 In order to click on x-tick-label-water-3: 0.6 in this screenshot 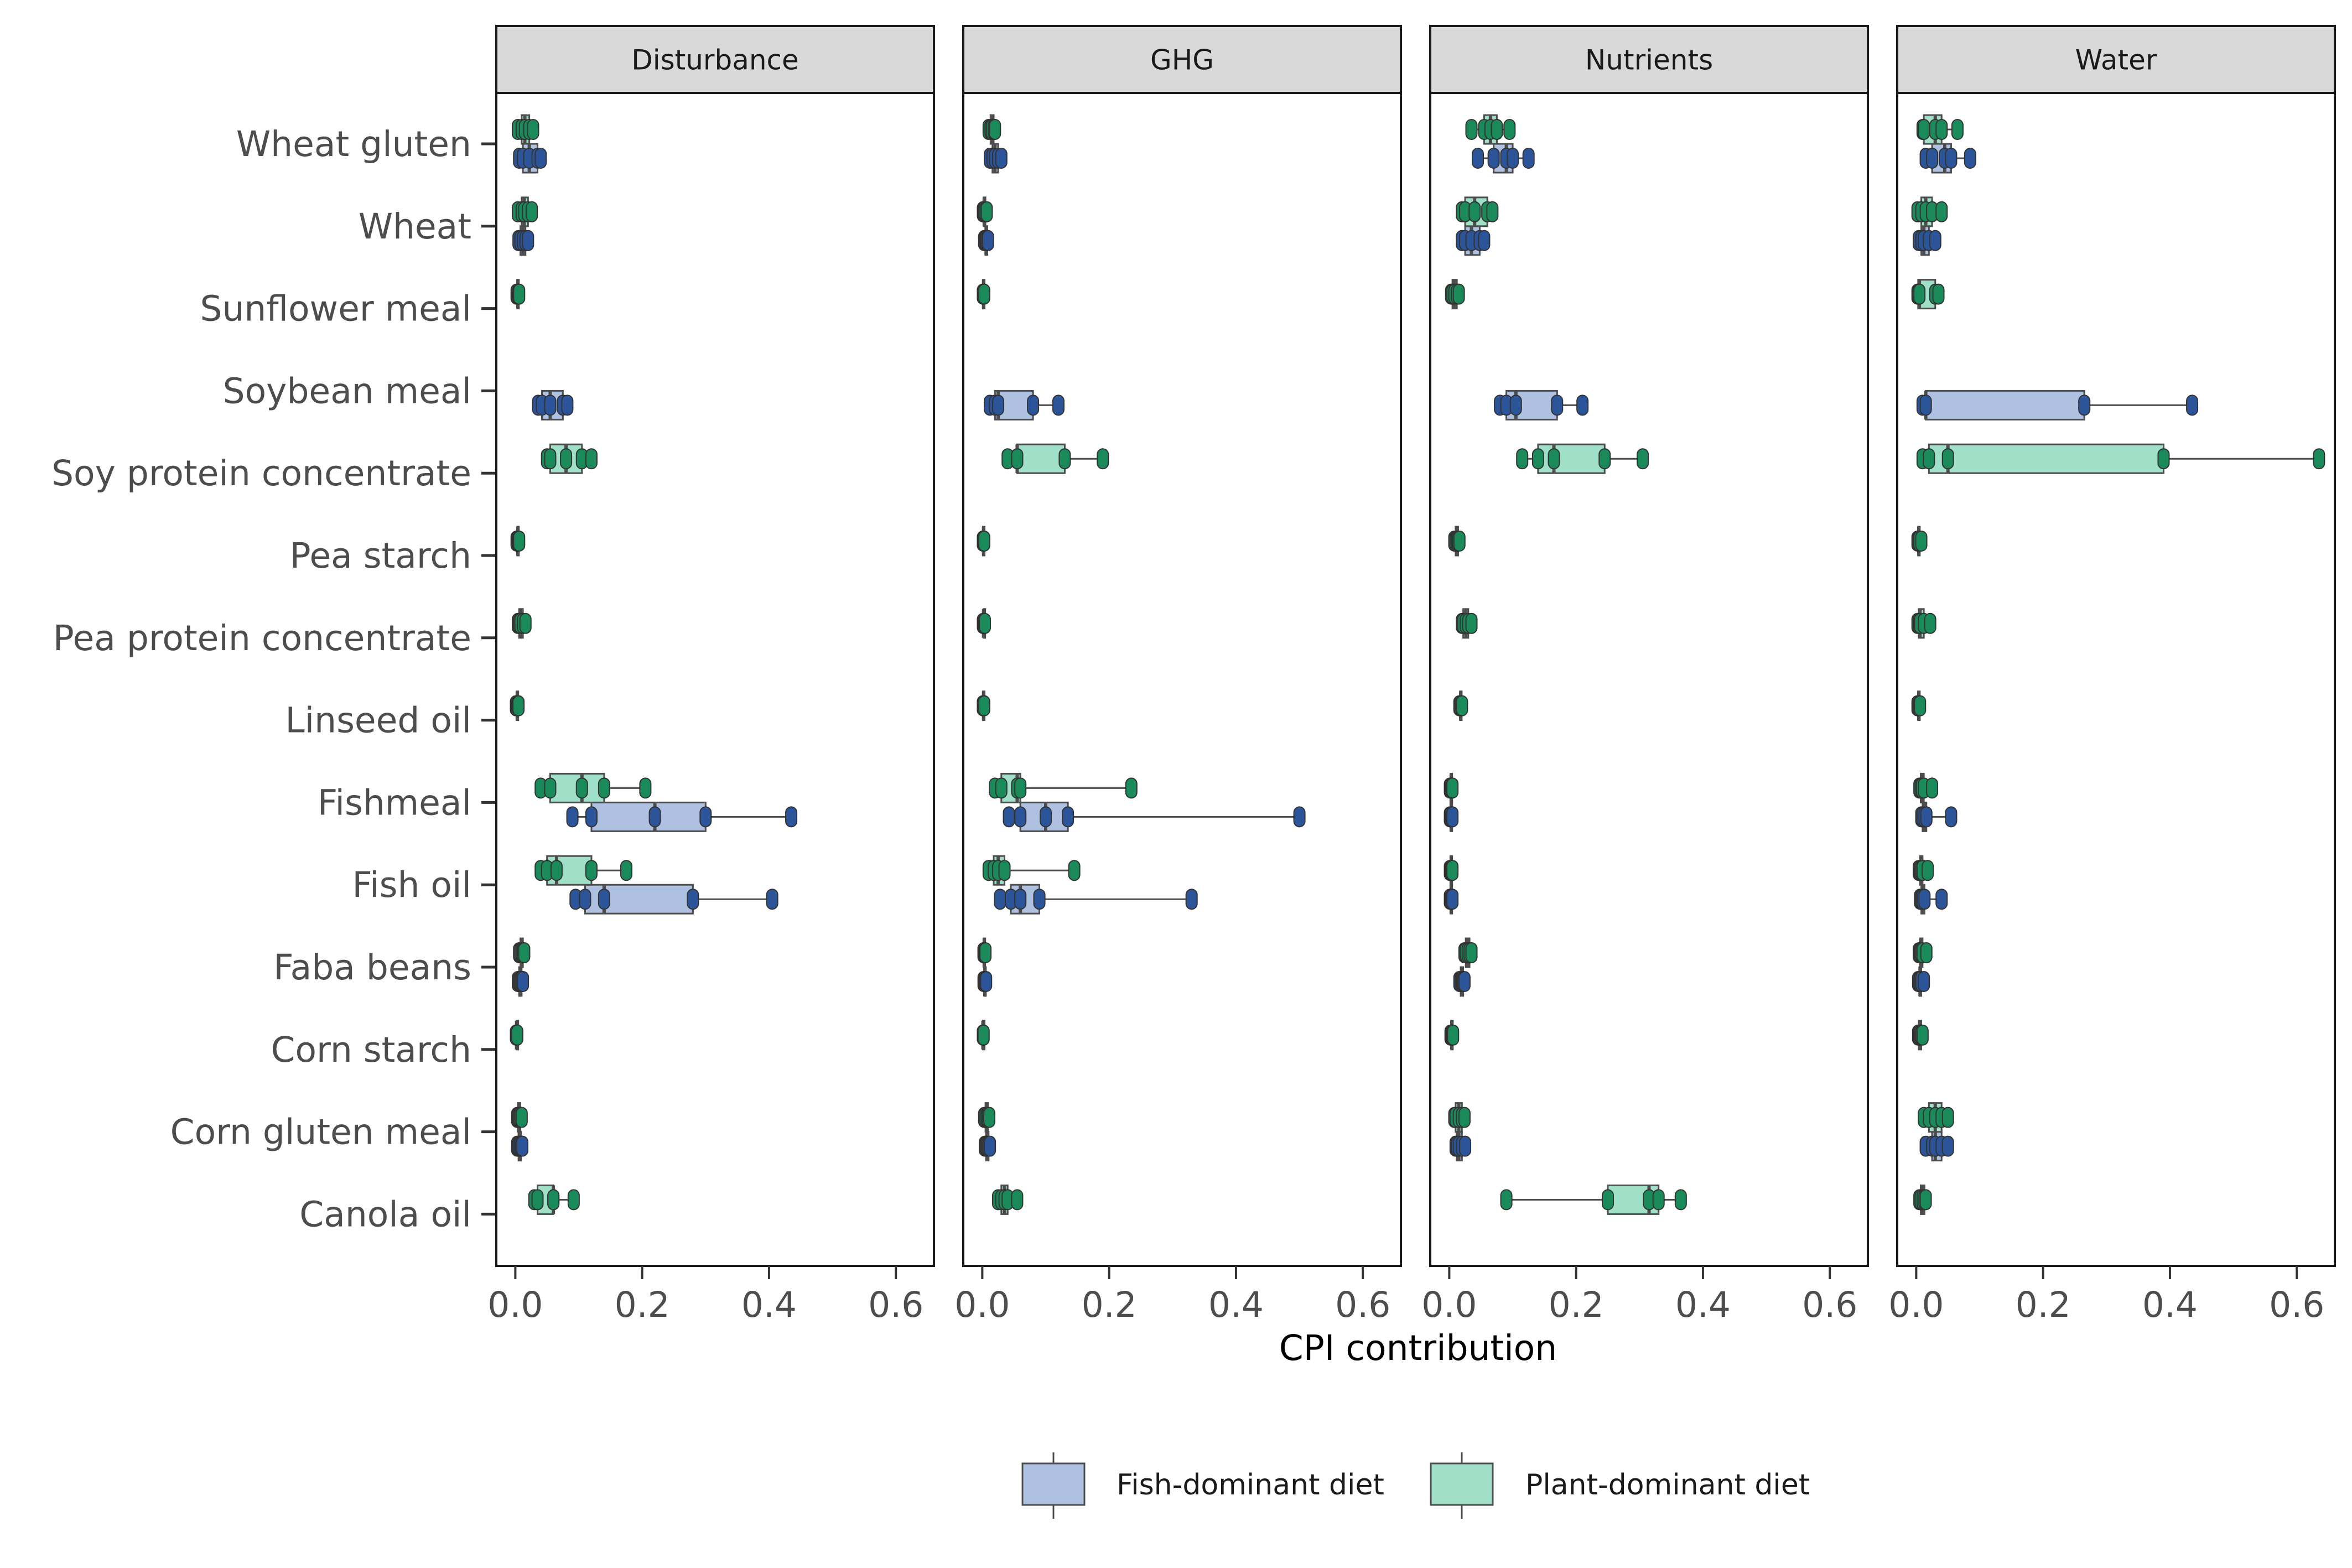, I will do `click(2296, 1305)`.